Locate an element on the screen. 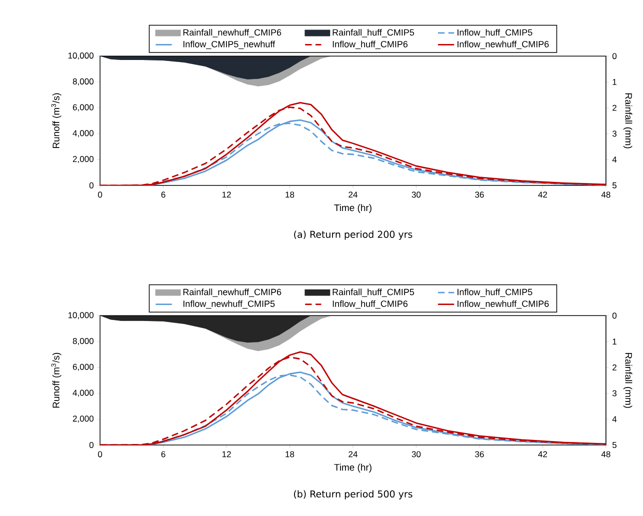  text: (a) Return period 200 yrs is located at coordinates (353, 235).